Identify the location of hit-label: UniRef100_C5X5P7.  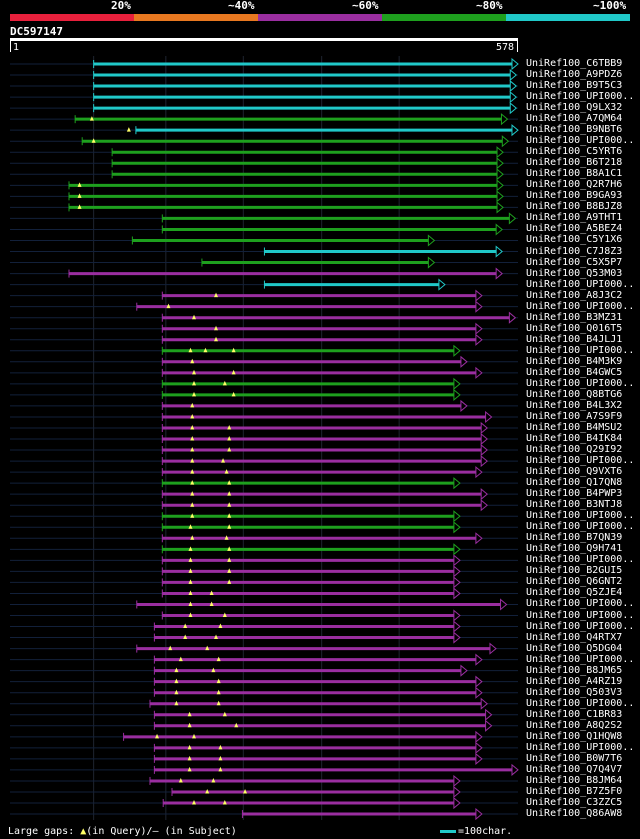
(574, 262).